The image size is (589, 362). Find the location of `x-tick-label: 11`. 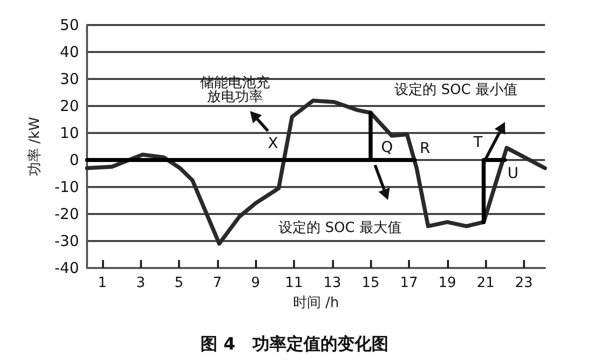

x-tick-label: 11 is located at coordinates (294, 283).